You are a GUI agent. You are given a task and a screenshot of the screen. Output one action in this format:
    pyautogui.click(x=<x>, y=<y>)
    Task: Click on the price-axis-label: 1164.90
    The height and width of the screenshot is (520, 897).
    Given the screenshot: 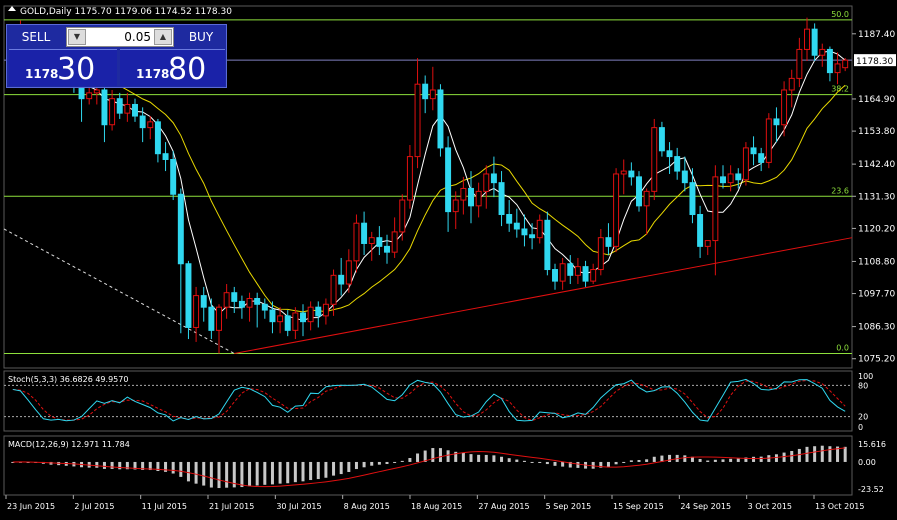 What is the action you would take?
    pyautogui.click(x=876, y=100)
    